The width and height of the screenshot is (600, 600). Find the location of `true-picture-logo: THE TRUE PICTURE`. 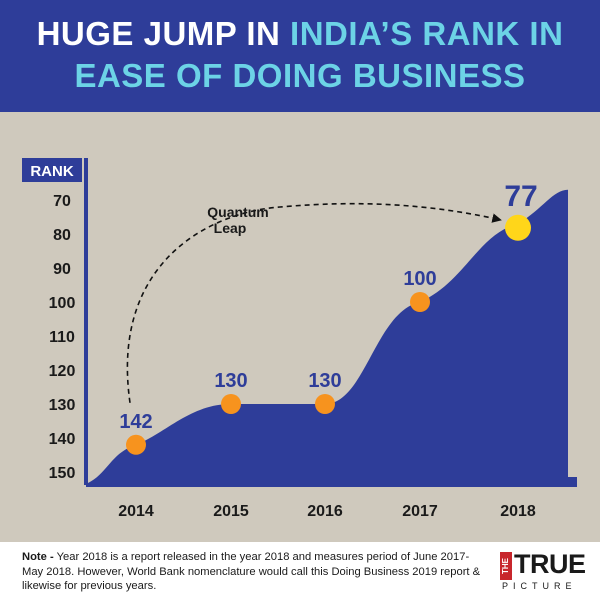

true-picture-logo: THE TRUE PICTURE is located at coordinates (543, 571).